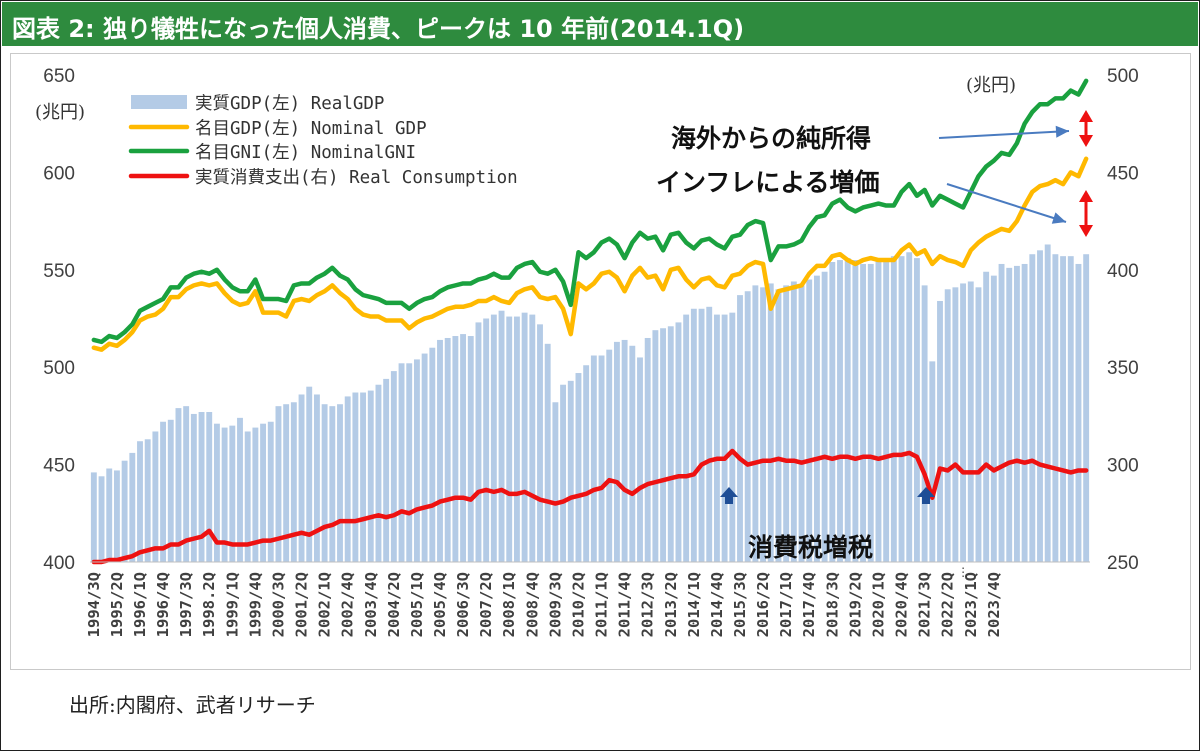  I want to click on x-tick-label: 2023/4Q, so click(994, 604).